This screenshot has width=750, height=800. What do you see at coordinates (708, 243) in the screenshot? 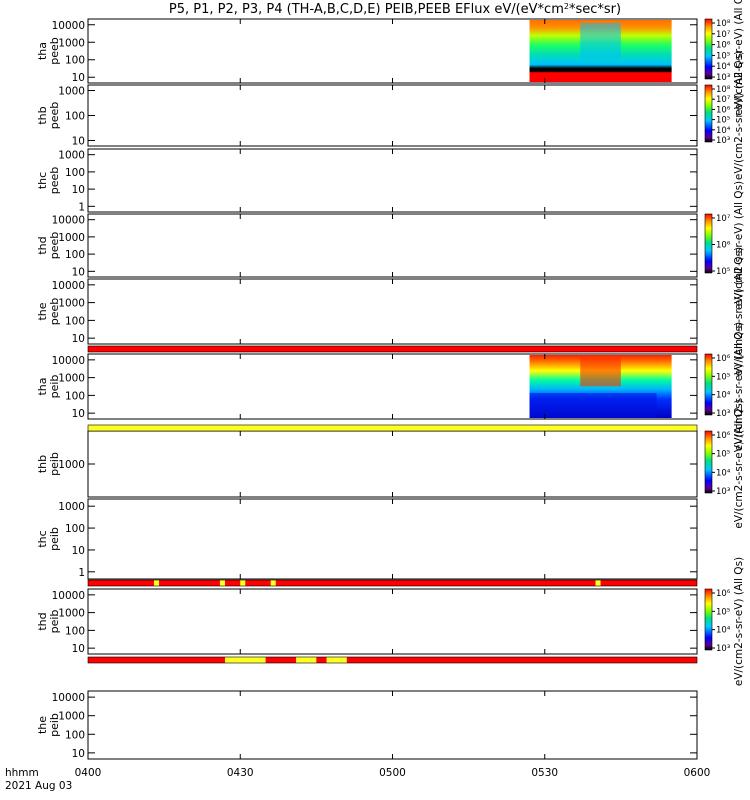
I see `colorbar-thd_peeb` at bounding box center [708, 243].